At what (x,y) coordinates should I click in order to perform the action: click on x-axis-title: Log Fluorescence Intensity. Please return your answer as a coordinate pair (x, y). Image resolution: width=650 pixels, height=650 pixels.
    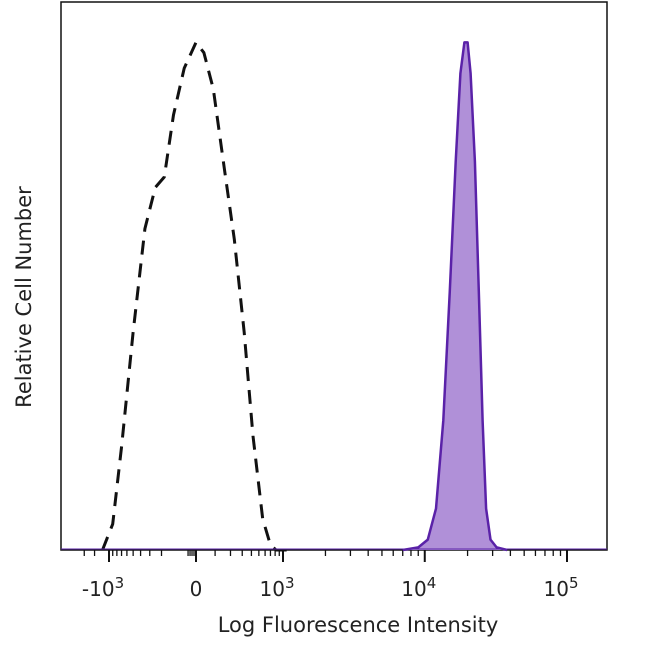
    Looking at the image, I should click on (358, 625).